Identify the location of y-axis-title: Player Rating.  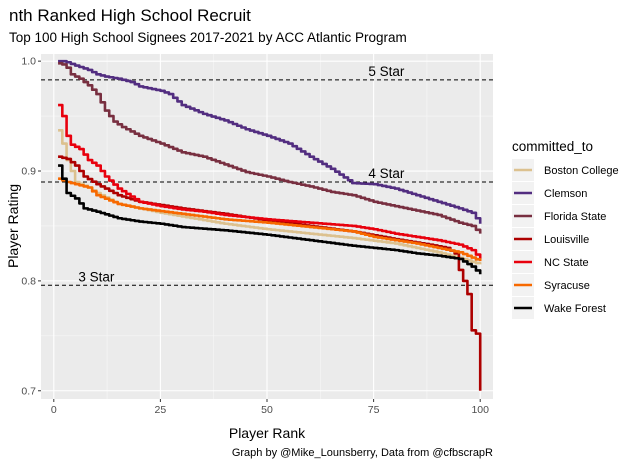
(13, 226).